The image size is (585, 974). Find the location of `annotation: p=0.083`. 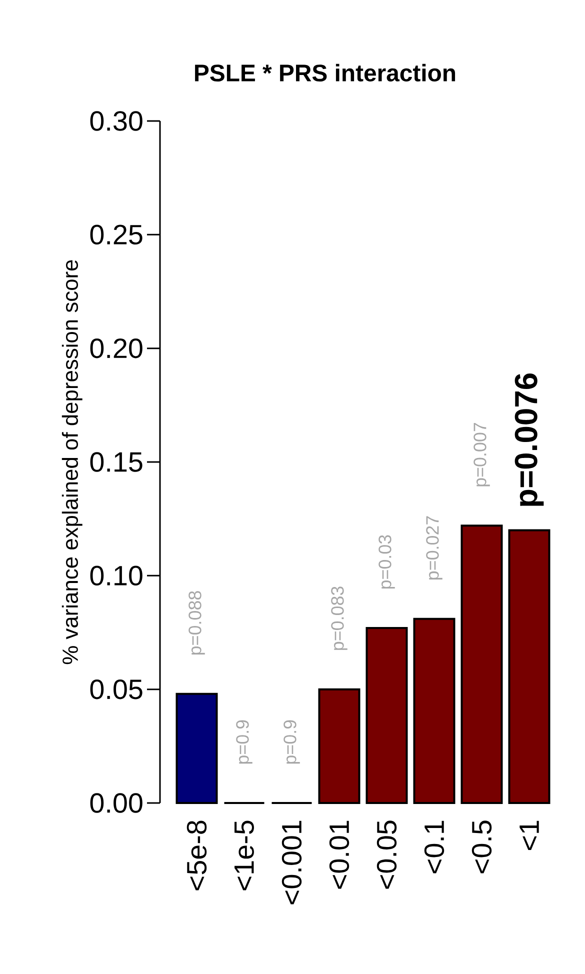

annotation: p=0.083 is located at coordinates (339, 618).